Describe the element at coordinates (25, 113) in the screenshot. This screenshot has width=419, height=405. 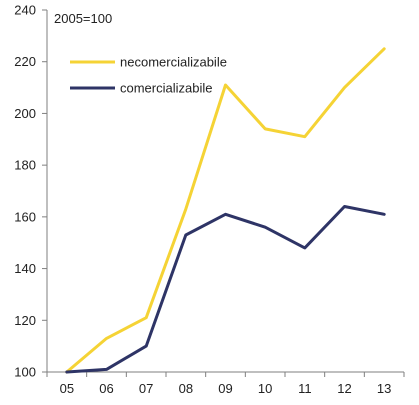
I see `y-tick-label: 200` at that location.